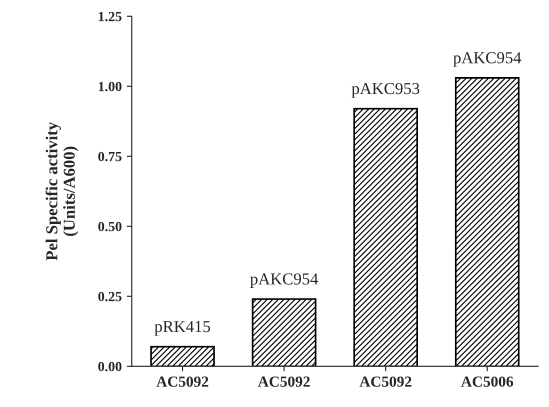  Describe the element at coordinates (110, 297) in the screenshot. I see `y-tick-label: 0.25` at that location.